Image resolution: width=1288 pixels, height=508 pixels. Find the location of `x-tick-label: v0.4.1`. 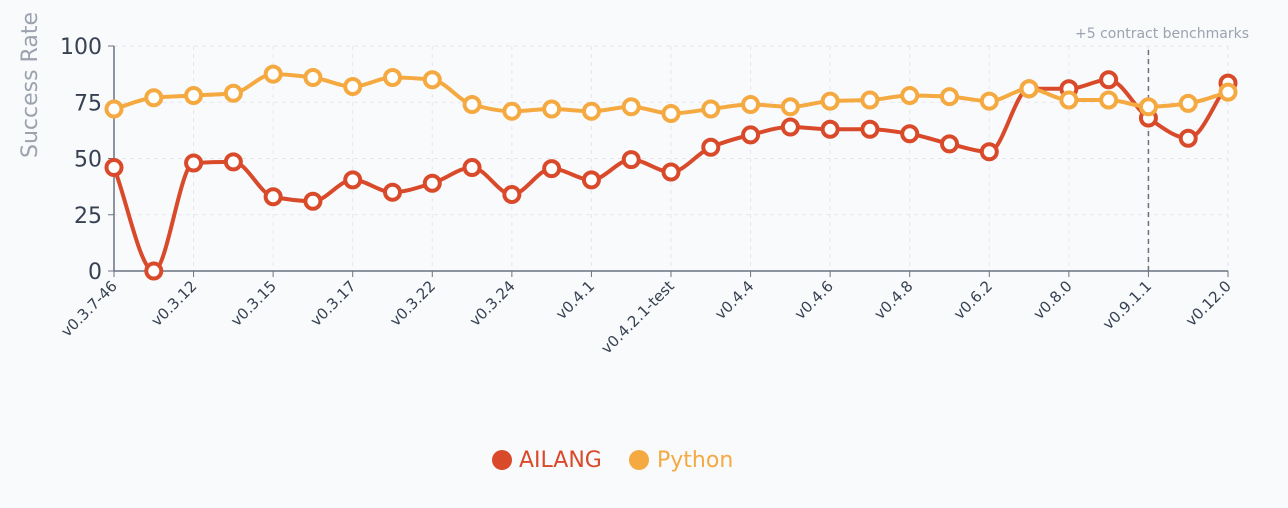

x-tick-label: v0.4.1 is located at coordinates (575, 300).